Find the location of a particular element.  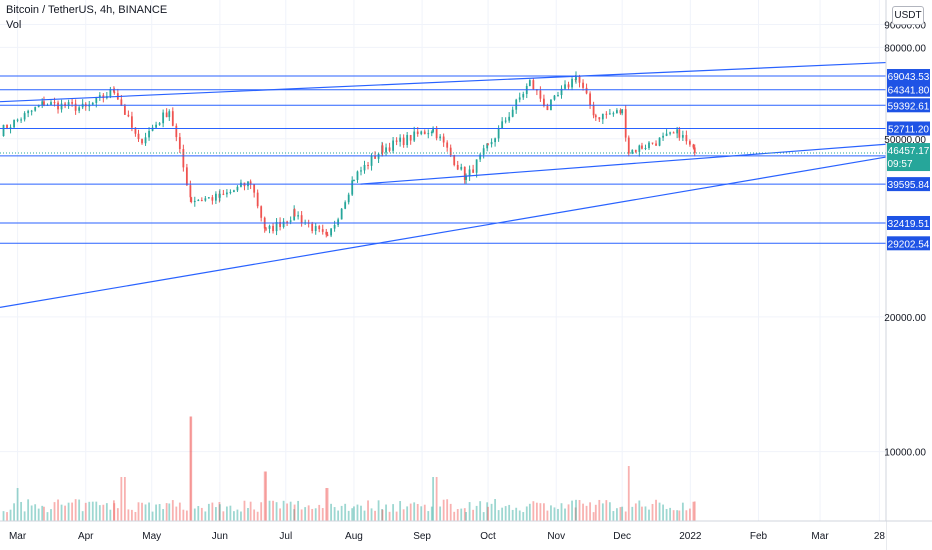

level-price-label: 64341.80 is located at coordinates (909, 91).